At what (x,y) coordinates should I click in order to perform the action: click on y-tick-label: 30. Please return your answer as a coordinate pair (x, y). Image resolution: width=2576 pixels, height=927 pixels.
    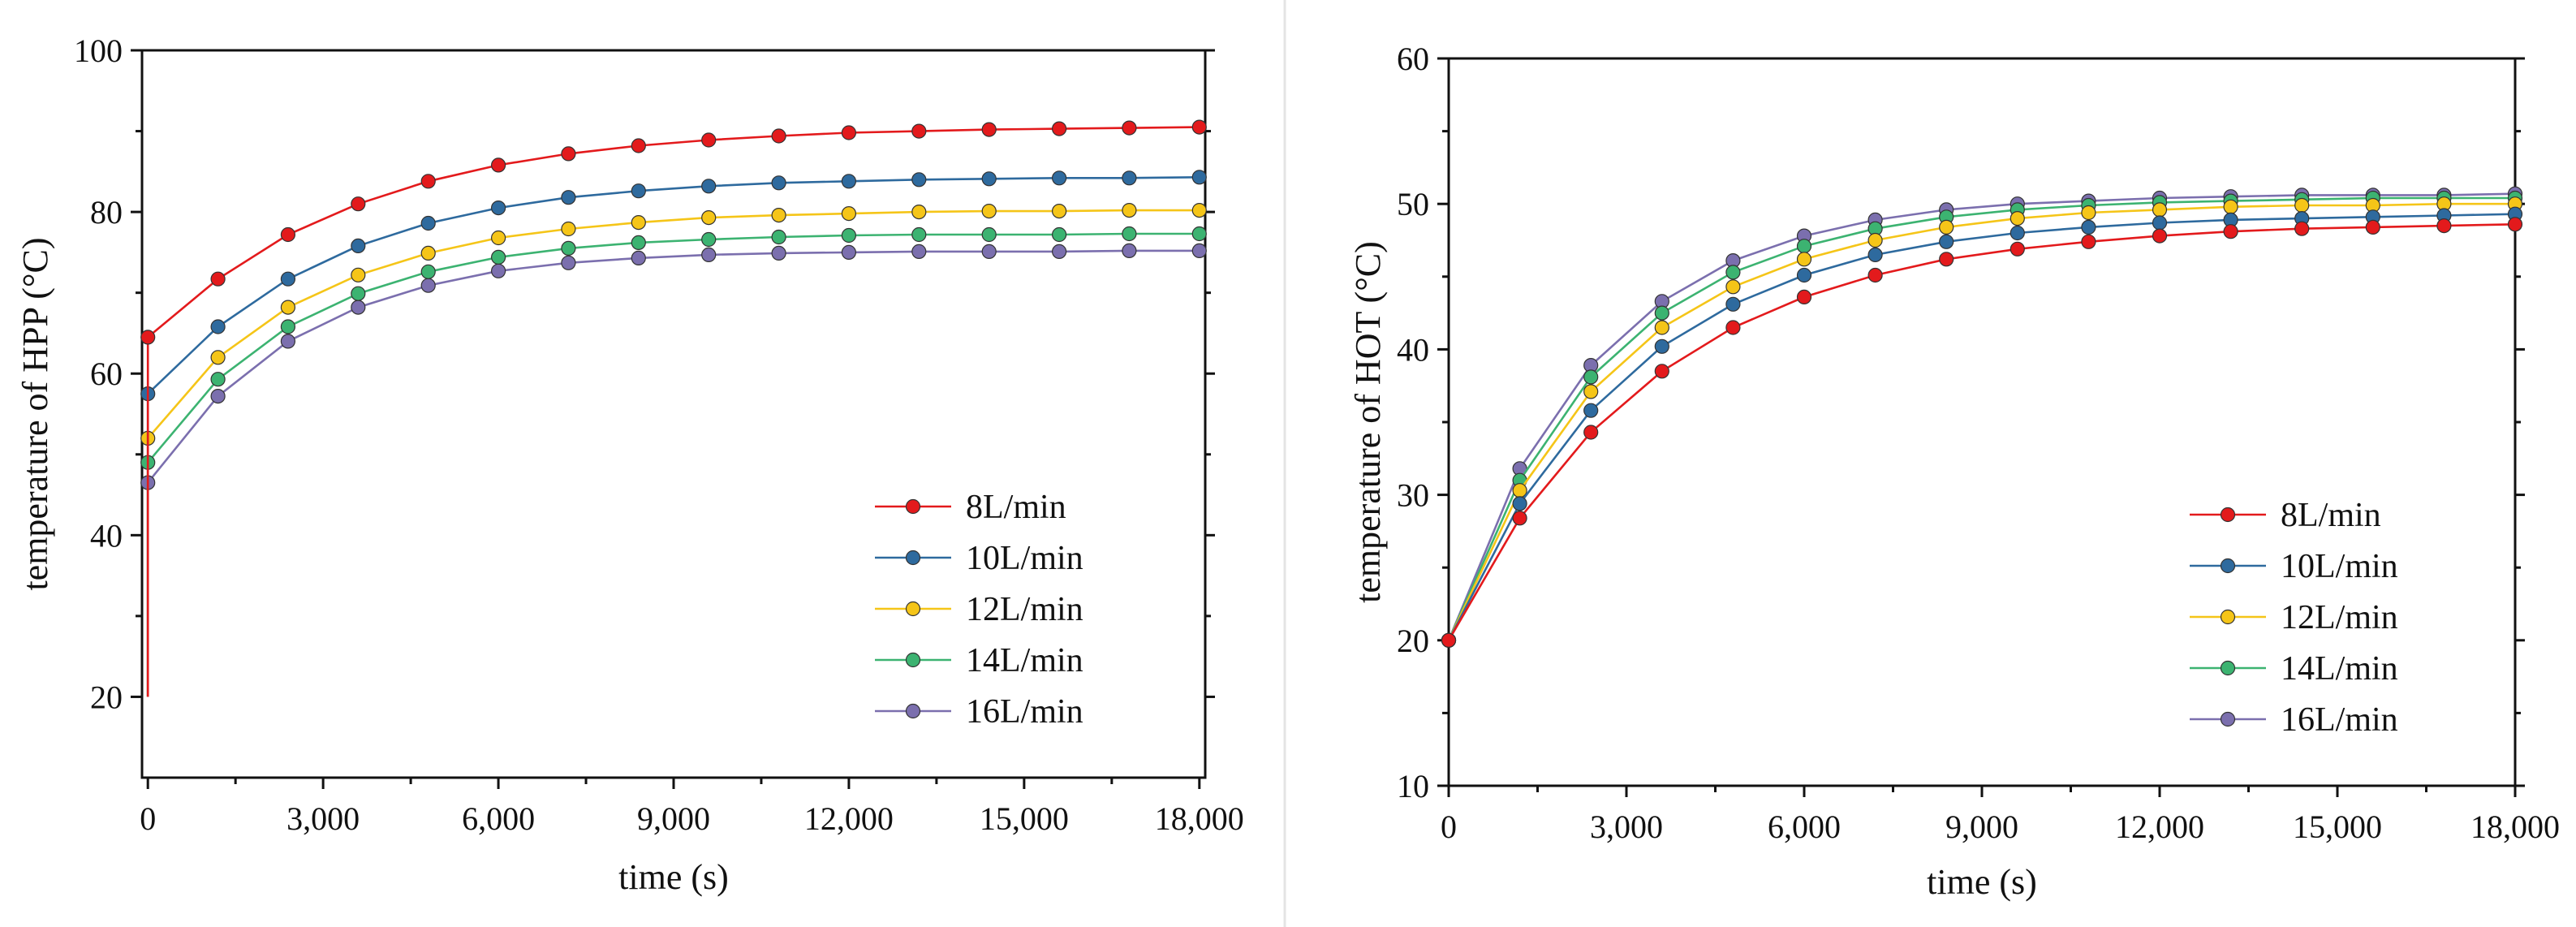
    Looking at the image, I should click on (1413, 496).